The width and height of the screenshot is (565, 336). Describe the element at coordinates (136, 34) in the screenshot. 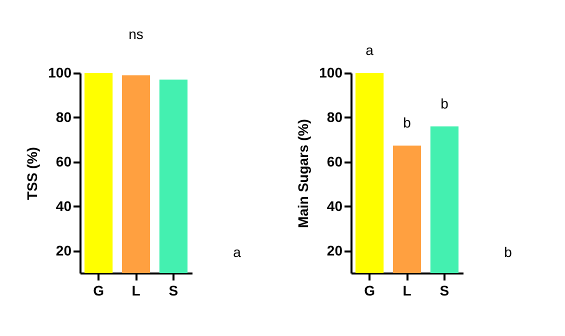

I see `text: ns` at that location.